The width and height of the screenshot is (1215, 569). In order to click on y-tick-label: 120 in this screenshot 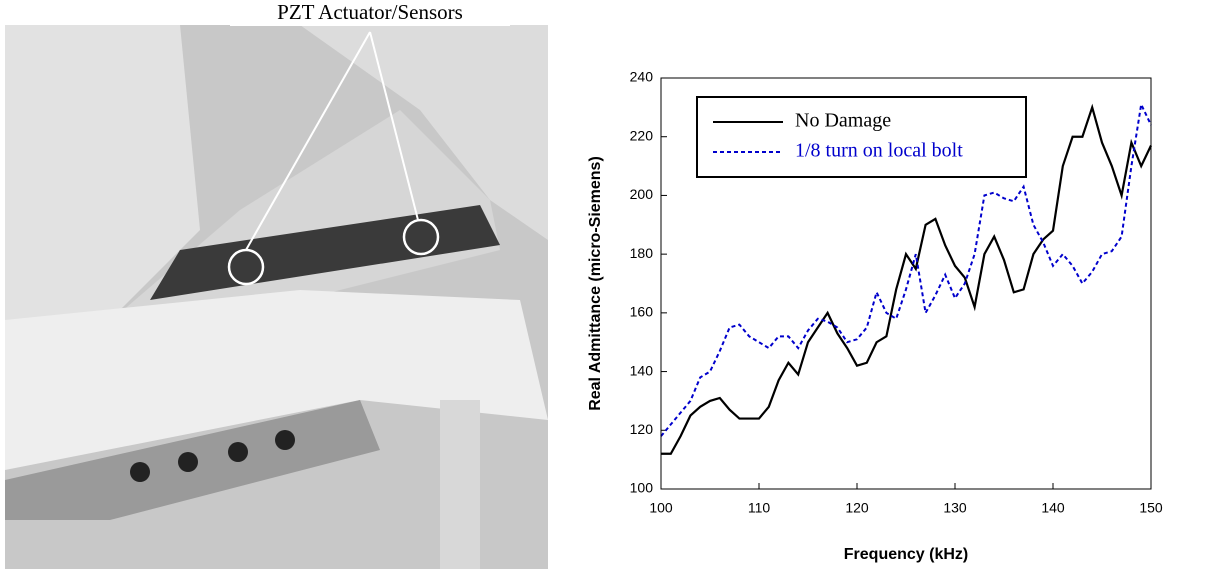, I will do `click(642, 429)`.